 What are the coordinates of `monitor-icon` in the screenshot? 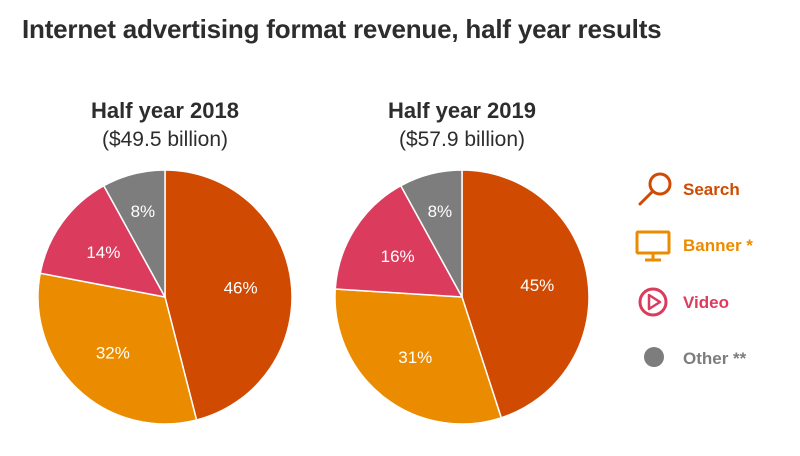 It's located at (653, 246).